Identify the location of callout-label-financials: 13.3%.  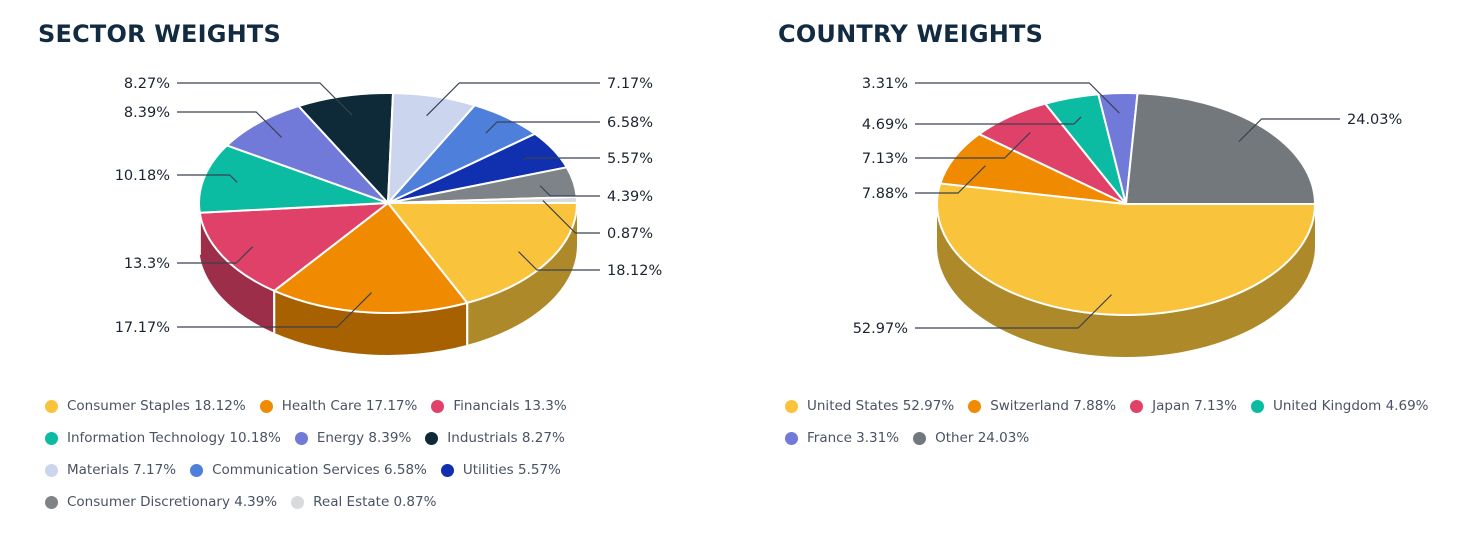
(147, 264).